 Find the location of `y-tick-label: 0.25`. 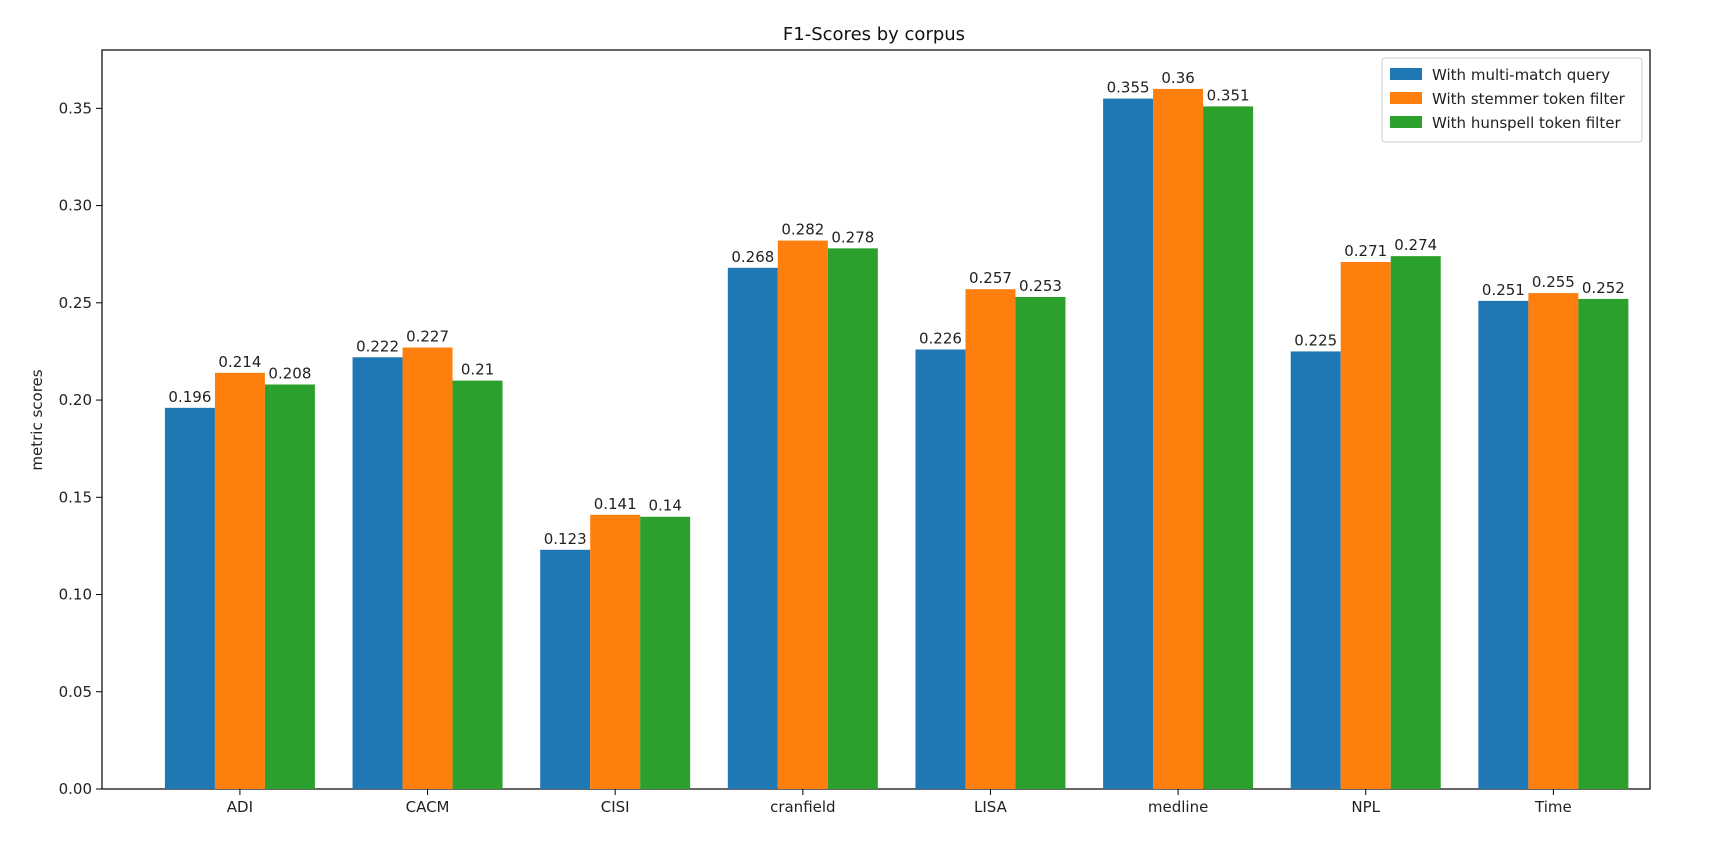

y-tick-label: 0.25 is located at coordinates (75, 303).